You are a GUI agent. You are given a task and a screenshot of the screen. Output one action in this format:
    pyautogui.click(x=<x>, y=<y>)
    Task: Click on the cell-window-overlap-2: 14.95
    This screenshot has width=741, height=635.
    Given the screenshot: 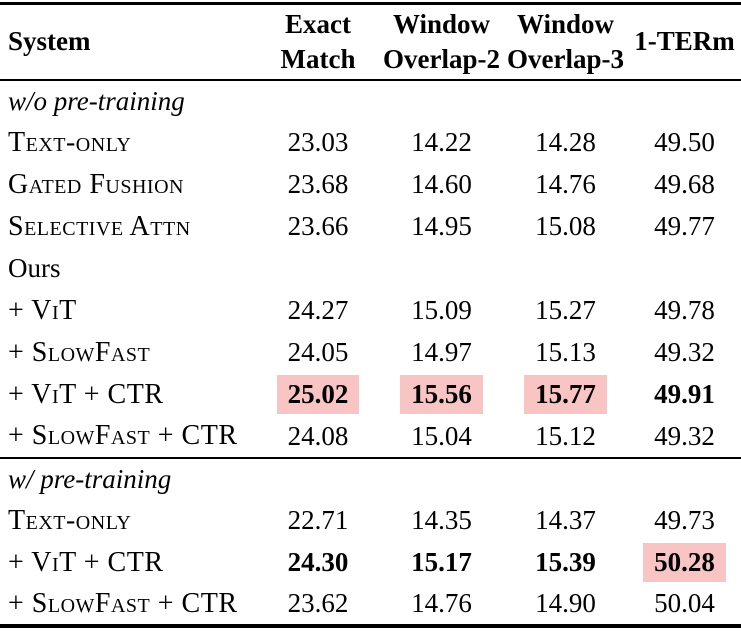 What is the action you would take?
    pyautogui.click(x=441, y=226)
    